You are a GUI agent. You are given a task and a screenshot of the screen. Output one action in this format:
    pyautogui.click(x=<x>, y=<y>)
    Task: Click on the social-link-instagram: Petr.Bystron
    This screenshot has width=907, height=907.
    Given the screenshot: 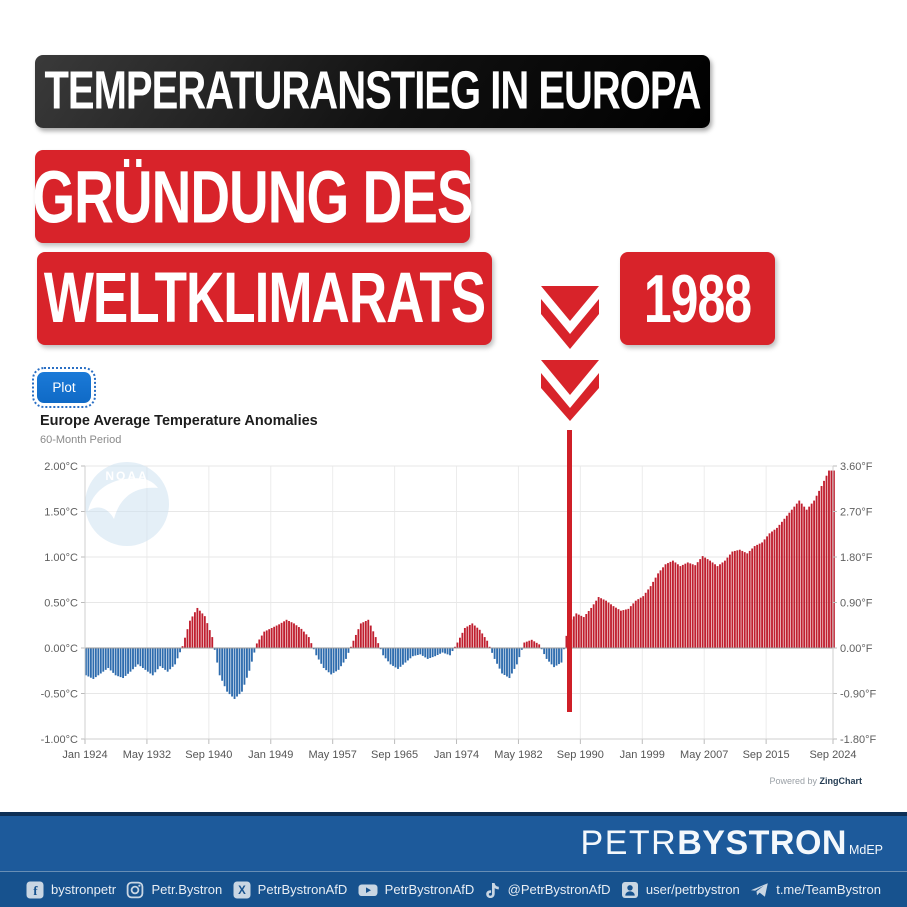 What is the action you would take?
    pyautogui.click(x=174, y=890)
    